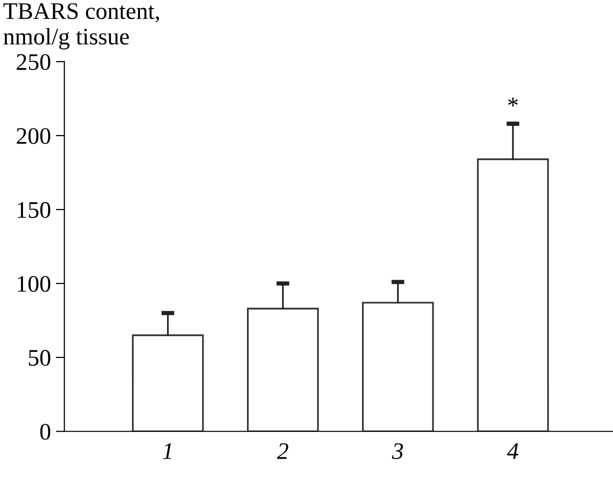 The height and width of the screenshot is (493, 613). I want to click on y-axis-title: TBARS content, nmol/g tissue, so click(81, 26).